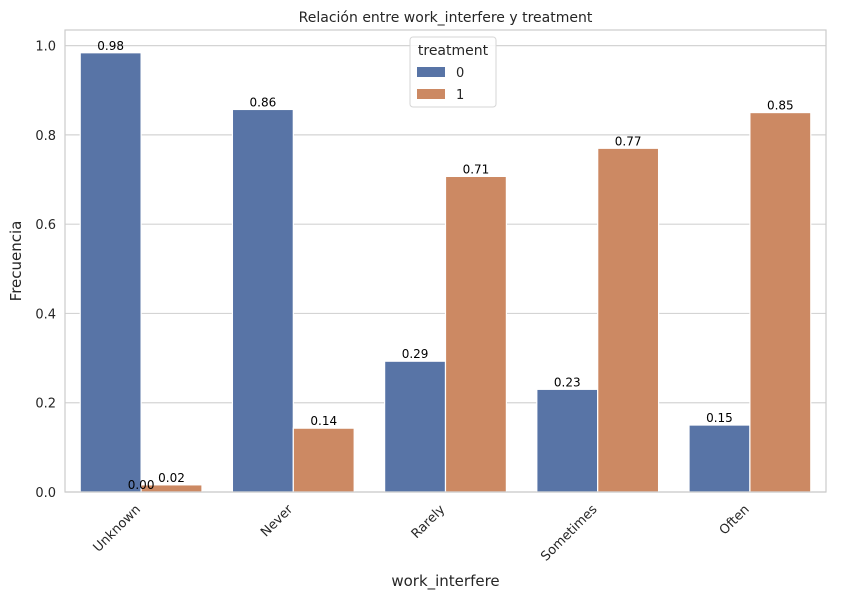  Describe the element at coordinates (323, 421) in the screenshot. I see `data-label: 0.14` at that location.